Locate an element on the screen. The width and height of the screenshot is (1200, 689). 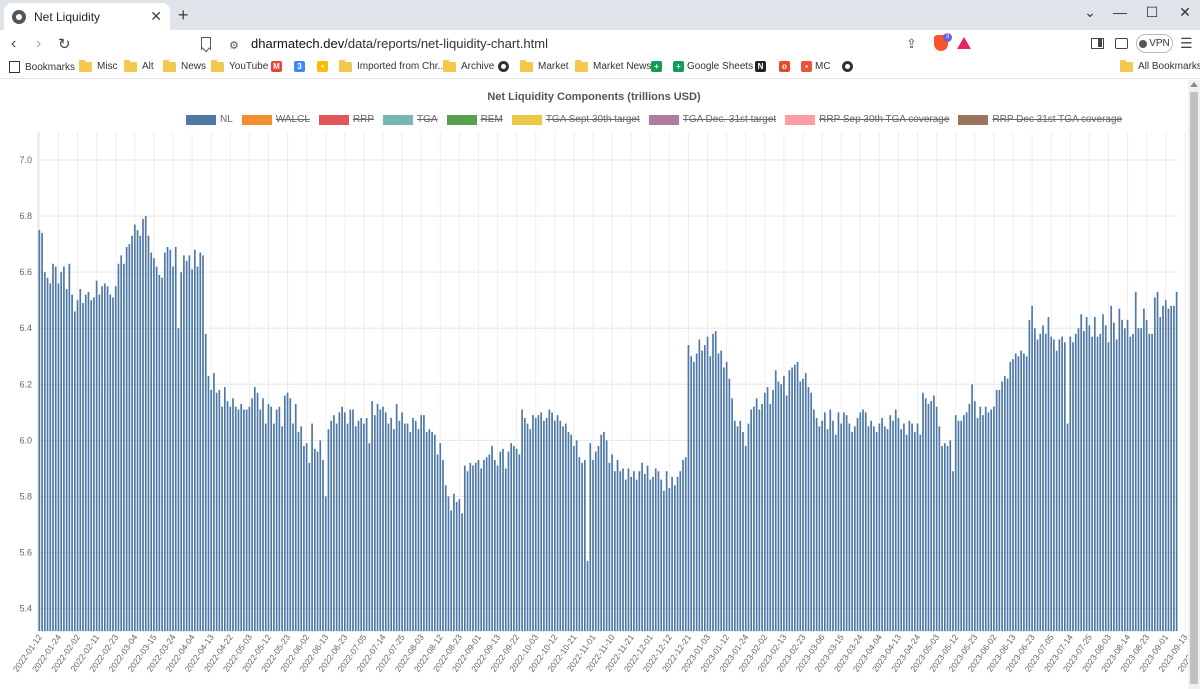
scrollbar-thumb is located at coordinates (1194, 388).